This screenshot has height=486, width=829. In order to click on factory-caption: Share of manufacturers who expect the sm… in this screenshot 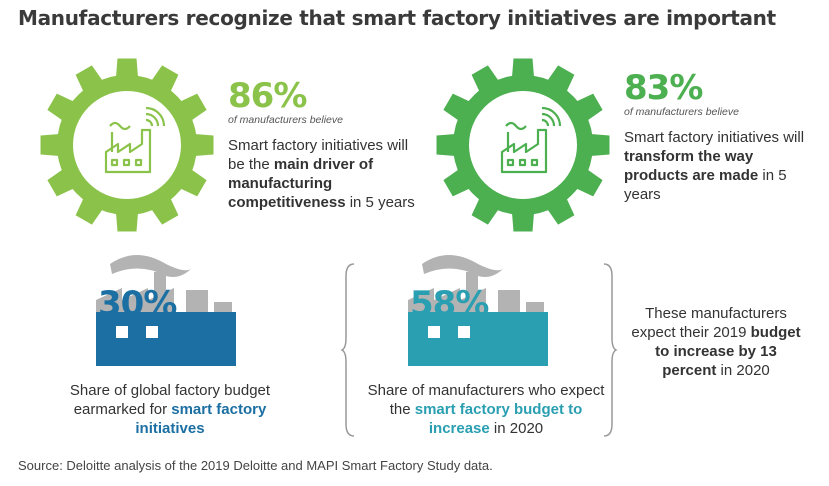, I will do `click(486, 409)`.